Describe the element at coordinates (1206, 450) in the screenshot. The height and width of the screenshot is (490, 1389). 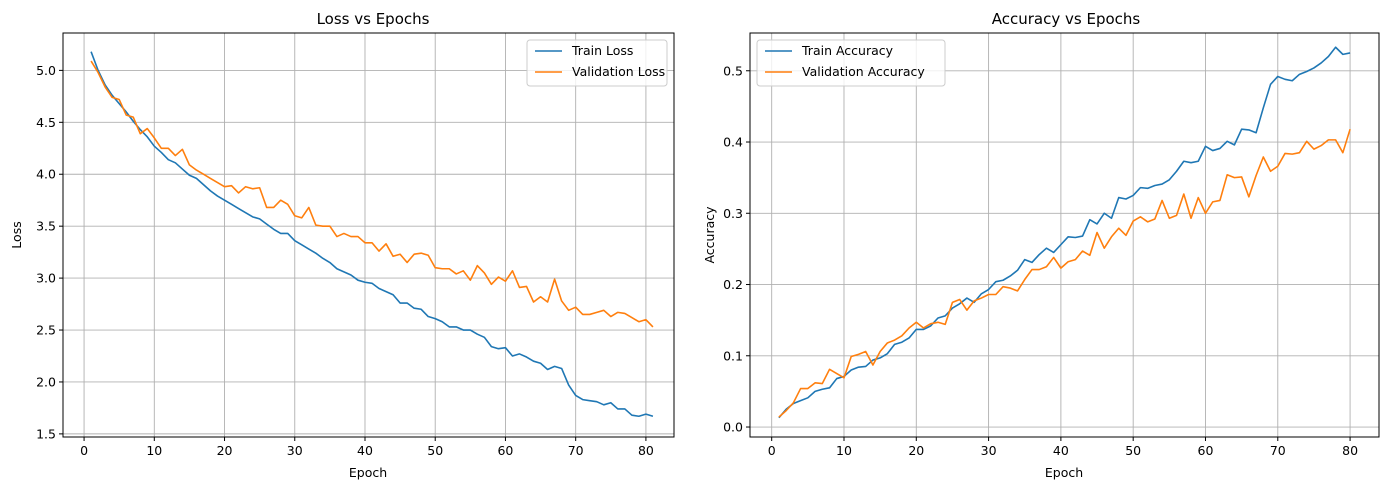
I see `accuracy-x-tick-label: 60` at that location.